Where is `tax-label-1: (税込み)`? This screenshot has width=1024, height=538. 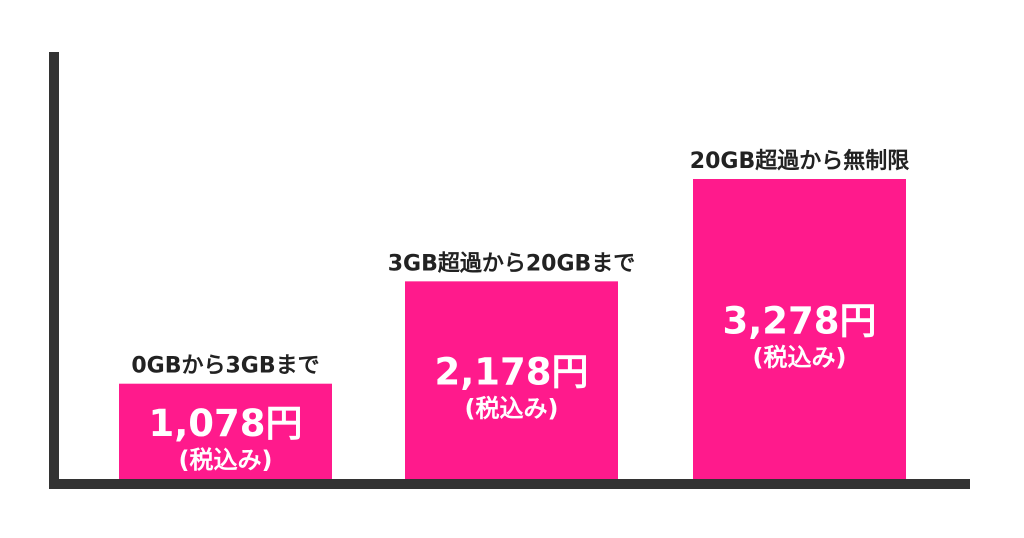 tax-label-1: (税込み) is located at coordinates (226, 460).